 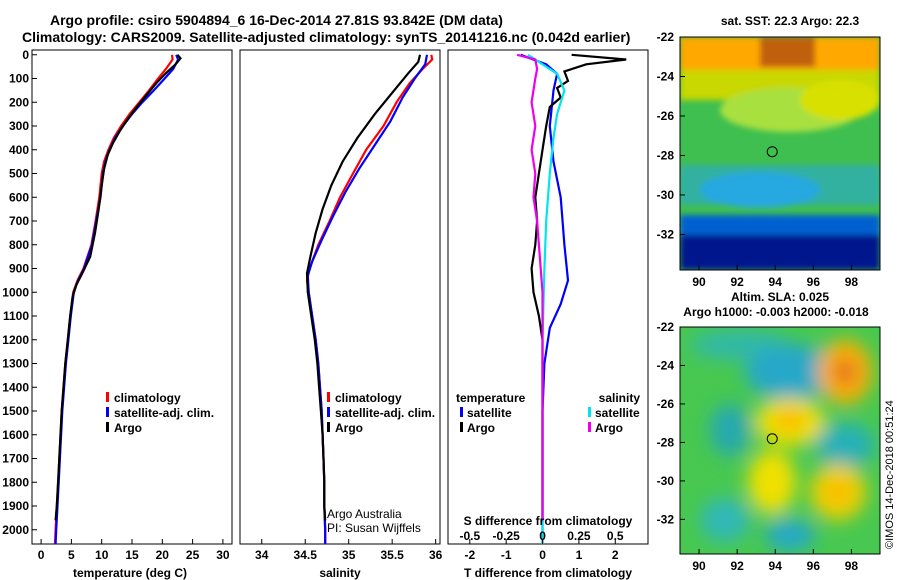 What do you see at coordinates (15, 364) in the screenshot?
I see `y-tick-label: 1300` at bounding box center [15, 364].